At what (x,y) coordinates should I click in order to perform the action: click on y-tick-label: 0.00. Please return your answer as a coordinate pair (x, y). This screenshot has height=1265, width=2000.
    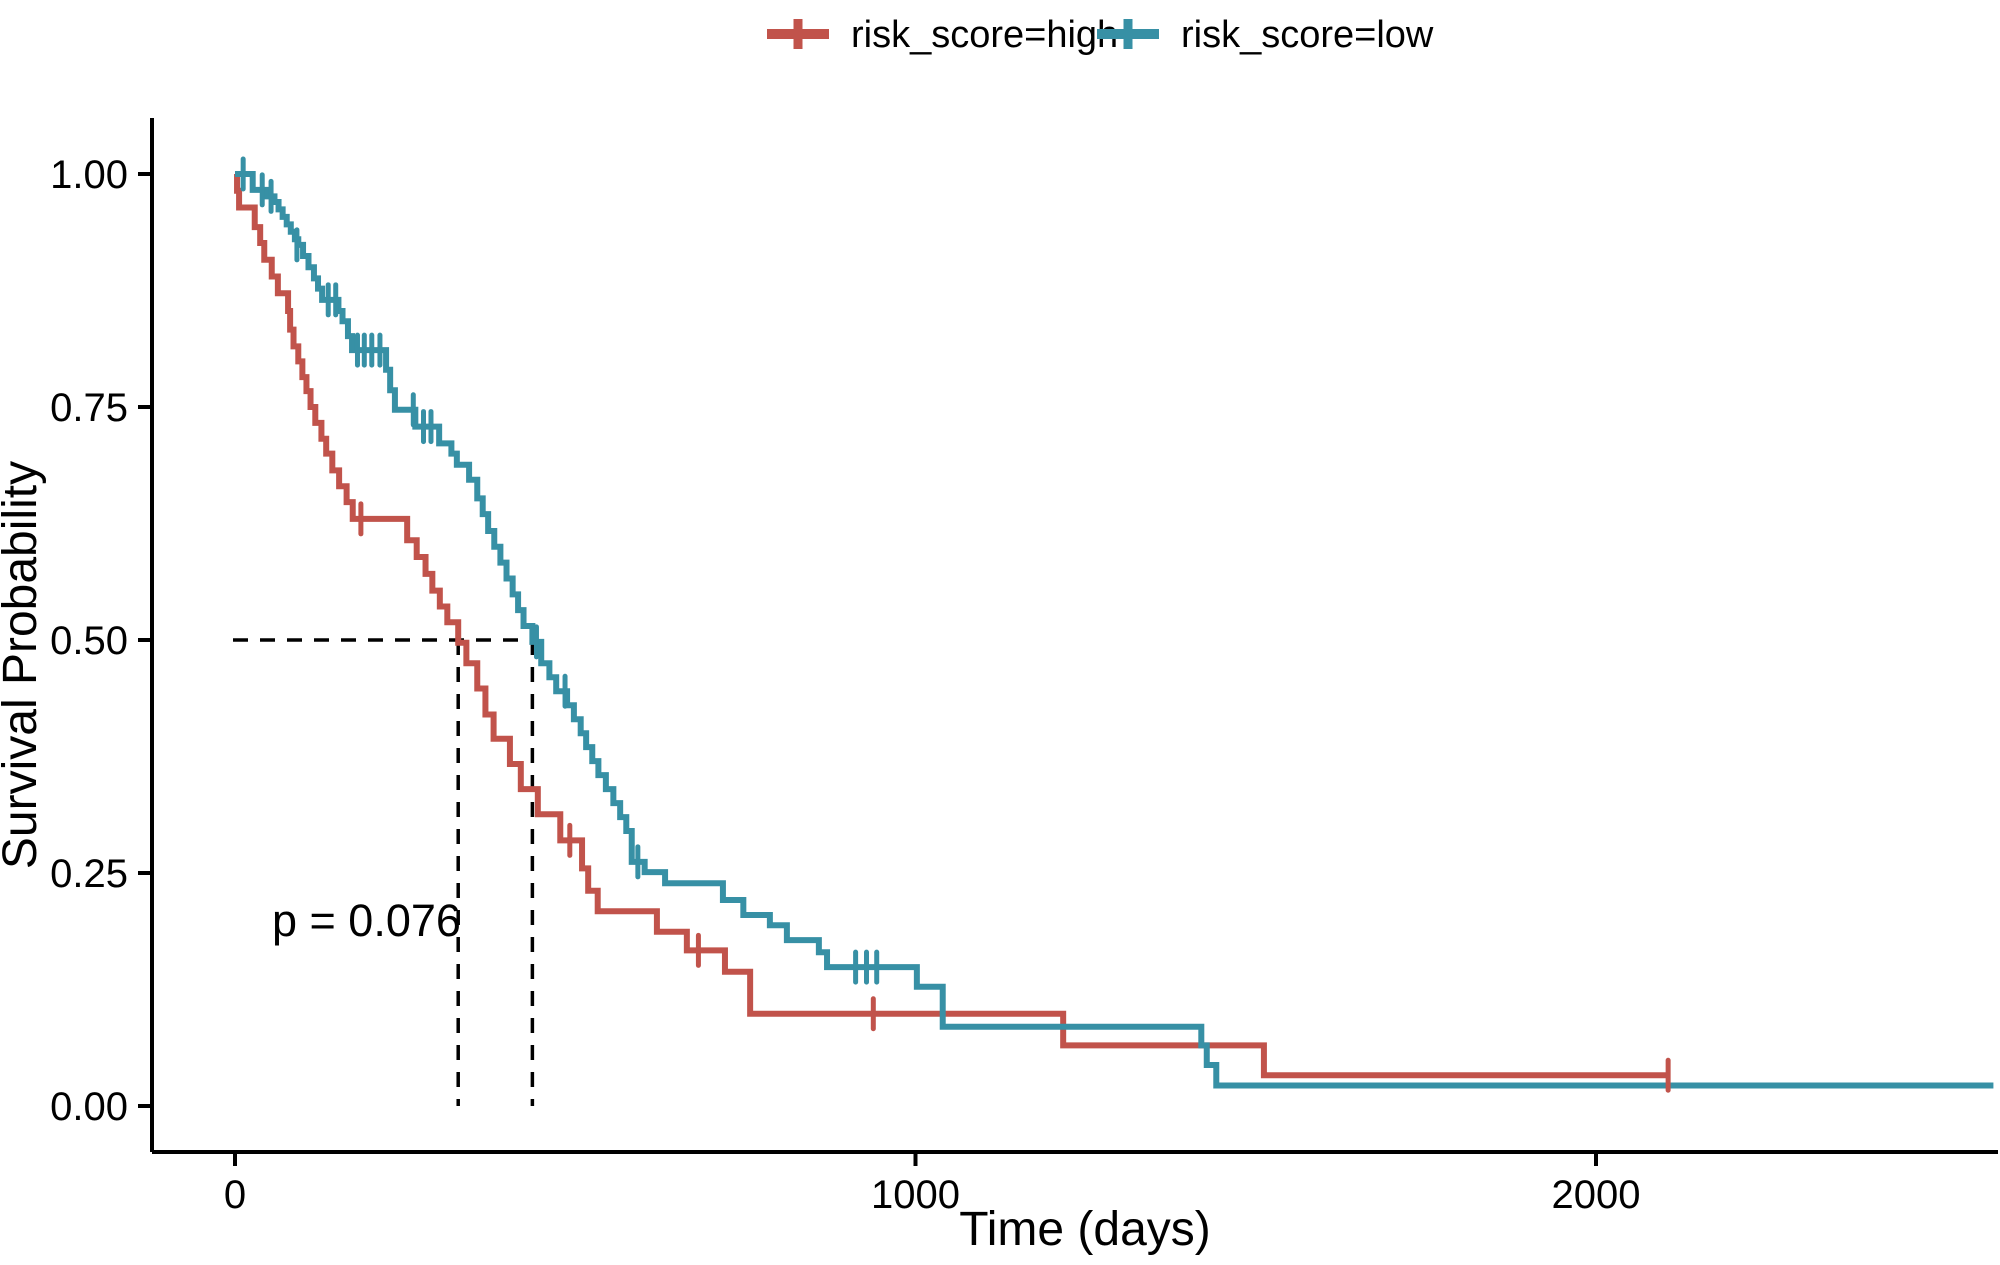
    Looking at the image, I should click on (89, 1107).